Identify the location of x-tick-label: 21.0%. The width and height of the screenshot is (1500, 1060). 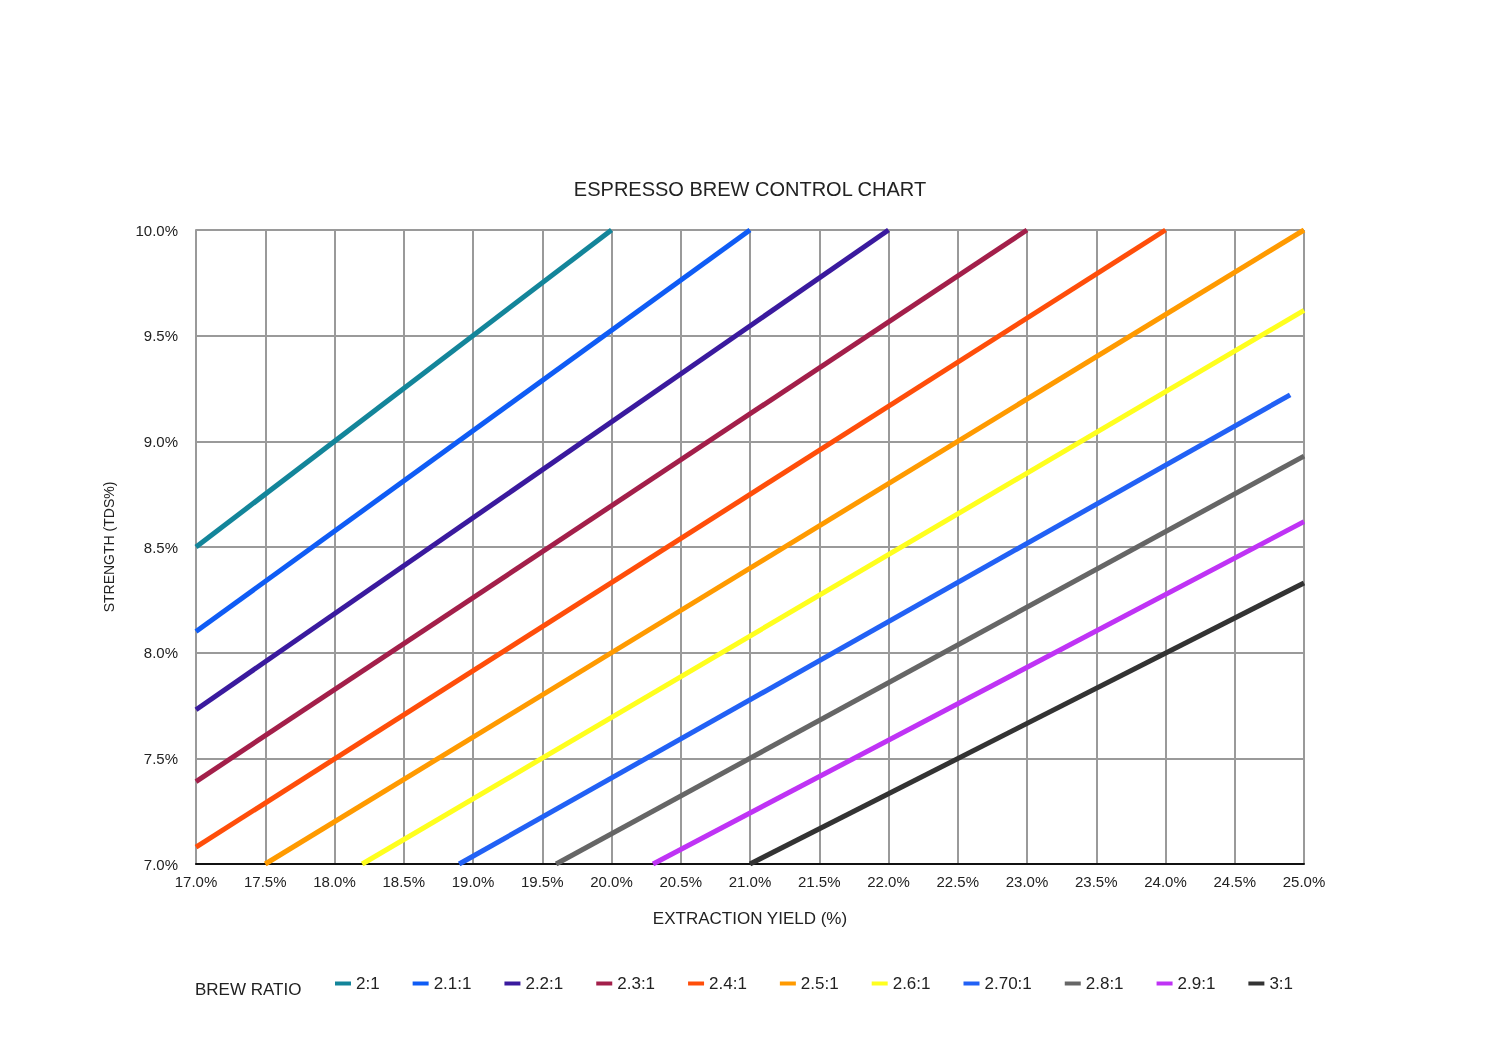
(750, 881).